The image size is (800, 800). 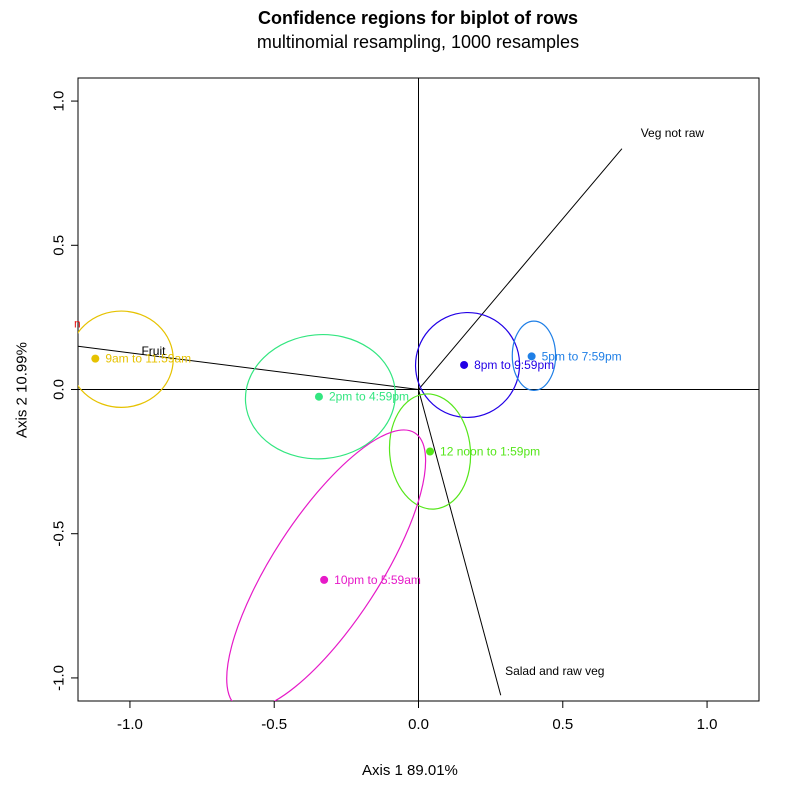 What do you see at coordinates (369, 397) in the screenshot?
I see `row-point-label: 2pm to 4:59pm` at bounding box center [369, 397].